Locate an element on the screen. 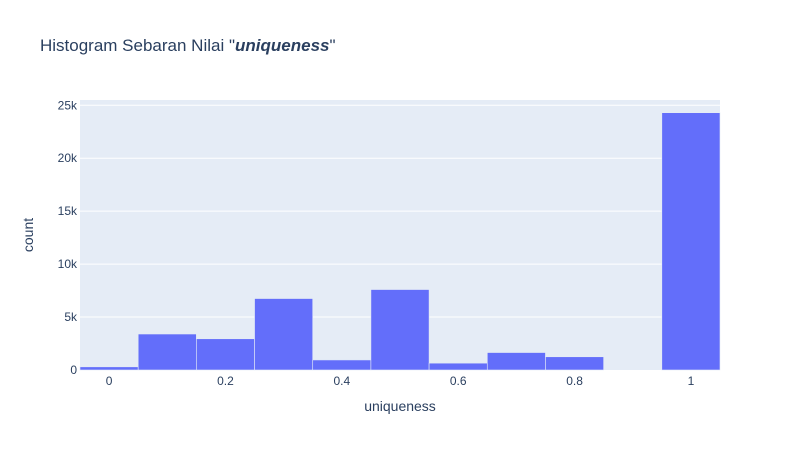 Image resolution: width=800 pixels, height=450 pixels. x-tick-label-4: 0.8 is located at coordinates (574, 381).